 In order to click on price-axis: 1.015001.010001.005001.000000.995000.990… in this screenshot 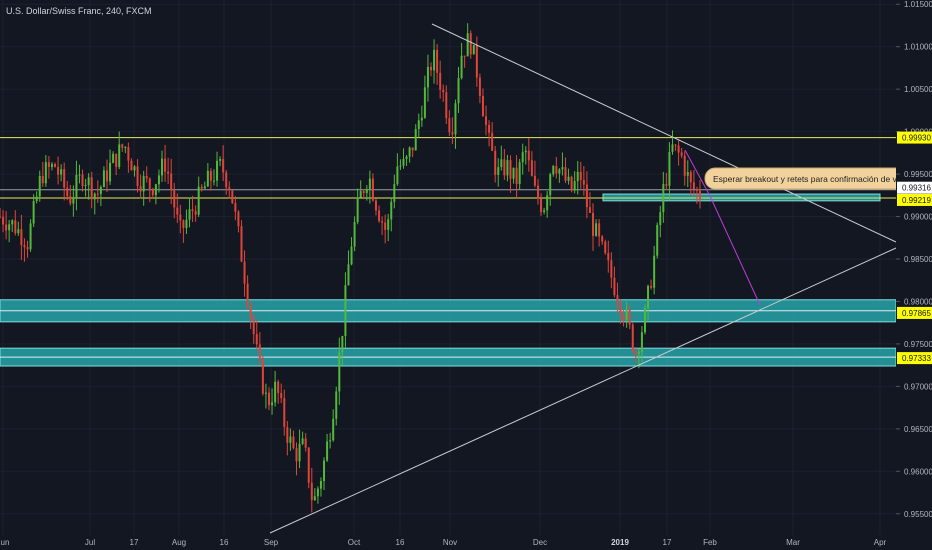, I will do `click(914, 275)`.